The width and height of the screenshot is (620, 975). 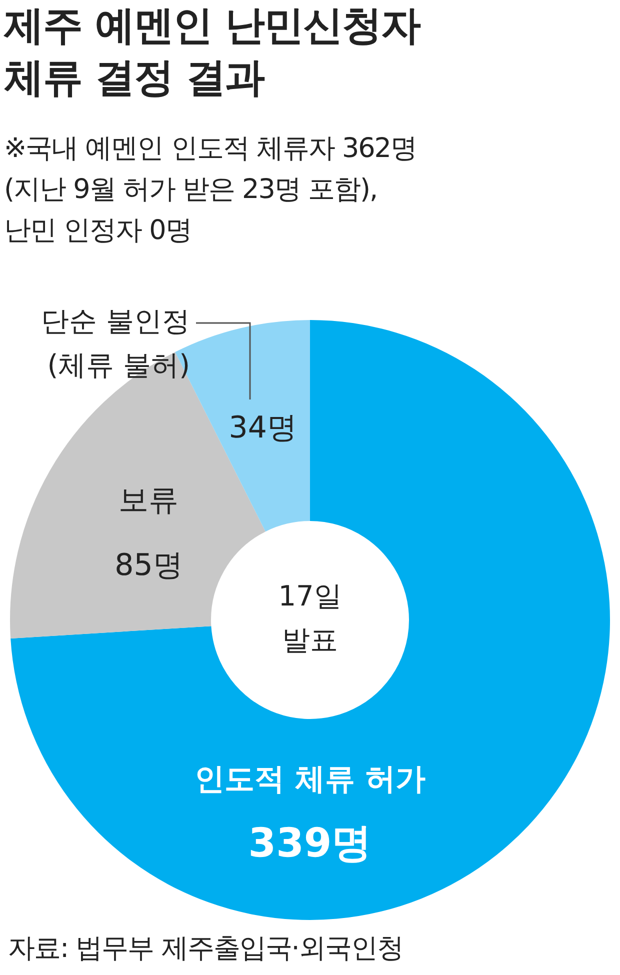 I want to click on slice-label: 인도적 체류 허가, so click(x=310, y=779).